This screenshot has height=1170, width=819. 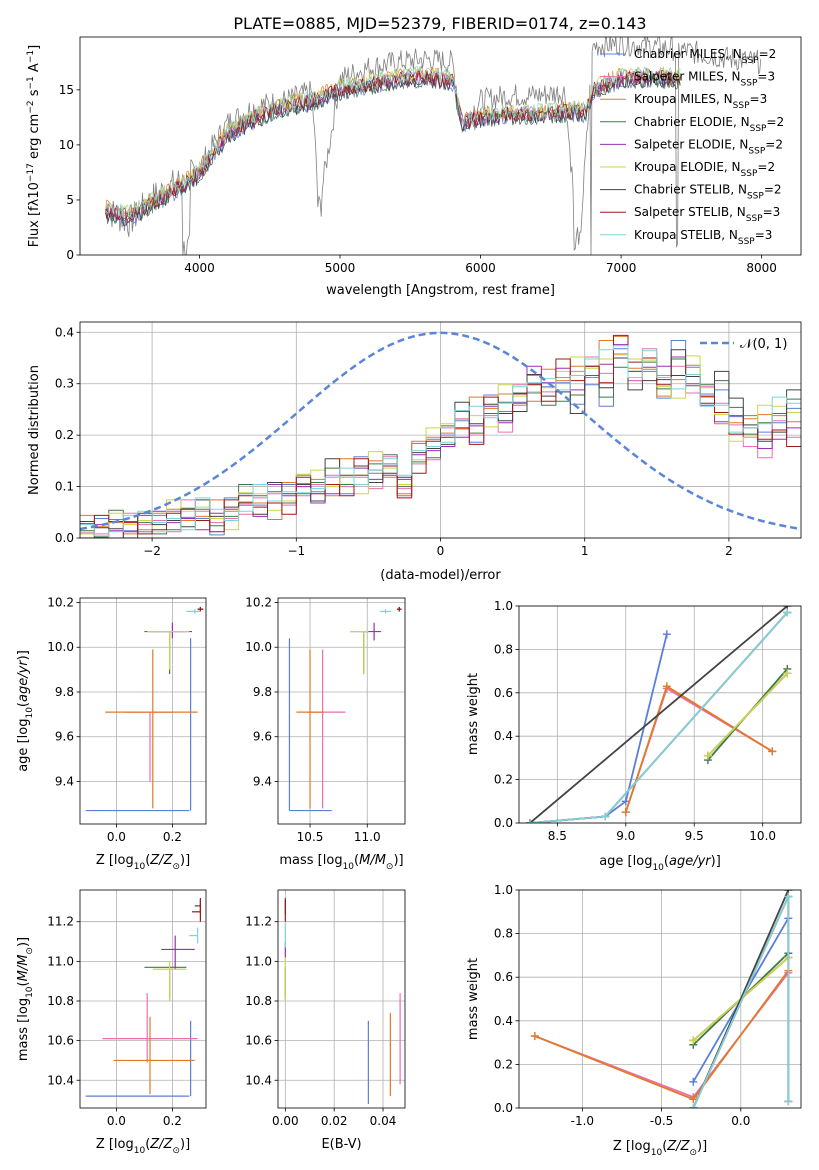 What do you see at coordinates (23, 983) in the screenshot?
I see `mass-z-ylabel-part: (` at bounding box center [23, 983].